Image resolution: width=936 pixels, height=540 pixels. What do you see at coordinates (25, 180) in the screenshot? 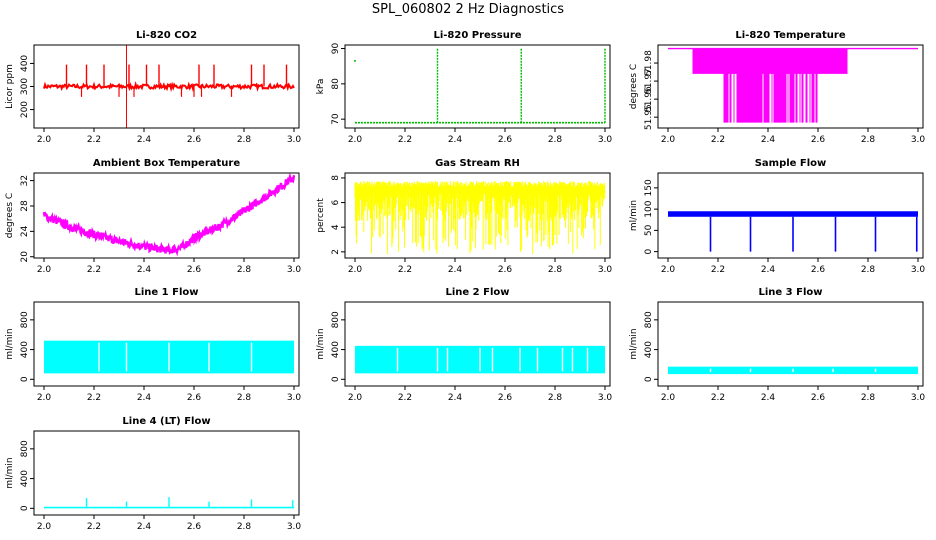
I see `y-tick-label: 32` at bounding box center [25, 180].